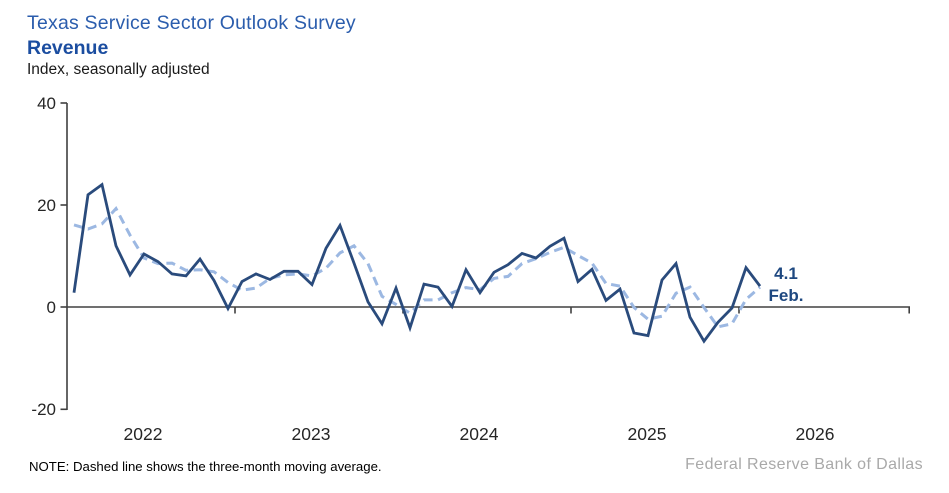 The height and width of the screenshot is (493, 949). I want to click on x-tick-label-2025: 2025, so click(647, 434).